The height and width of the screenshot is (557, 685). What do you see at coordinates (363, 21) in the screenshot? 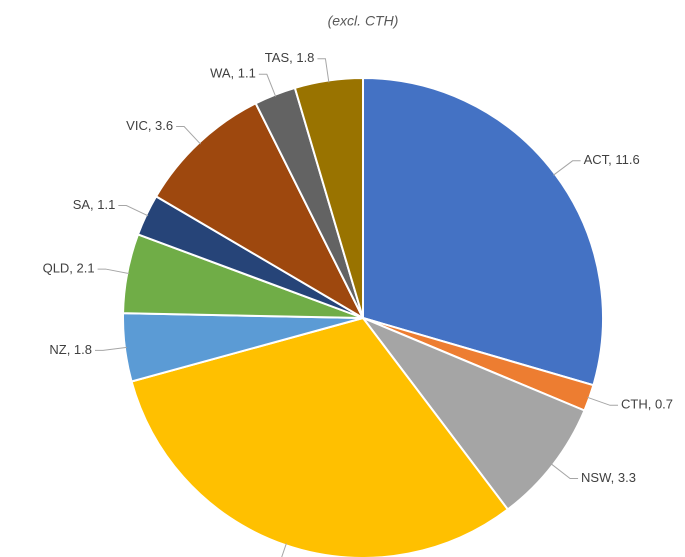
I see `chart-subtitle: (excl. CTH)` at bounding box center [363, 21].